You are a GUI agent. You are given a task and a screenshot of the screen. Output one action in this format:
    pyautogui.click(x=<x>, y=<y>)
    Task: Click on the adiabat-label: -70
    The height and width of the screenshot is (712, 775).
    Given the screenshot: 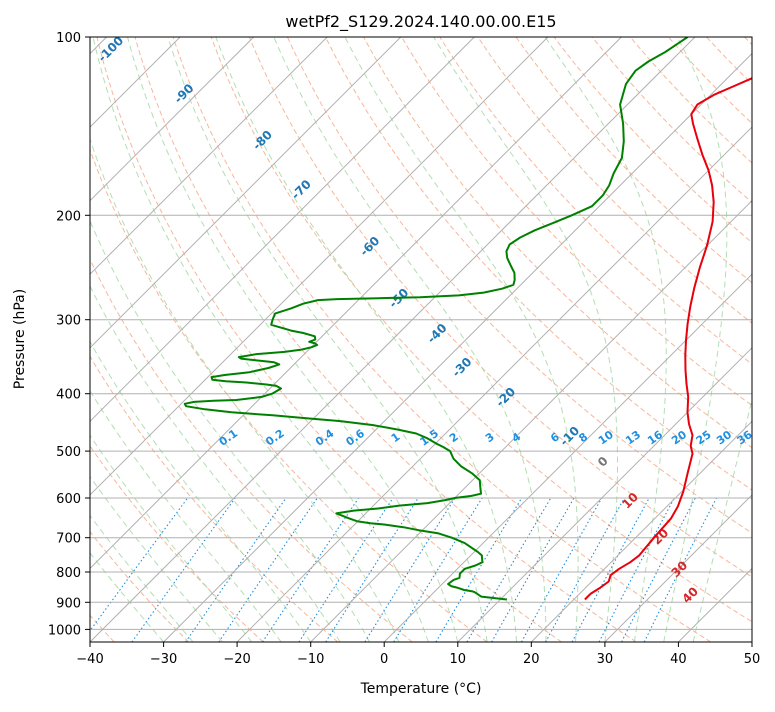 What is the action you would take?
    pyautogui.click(x=301, y=189)
    